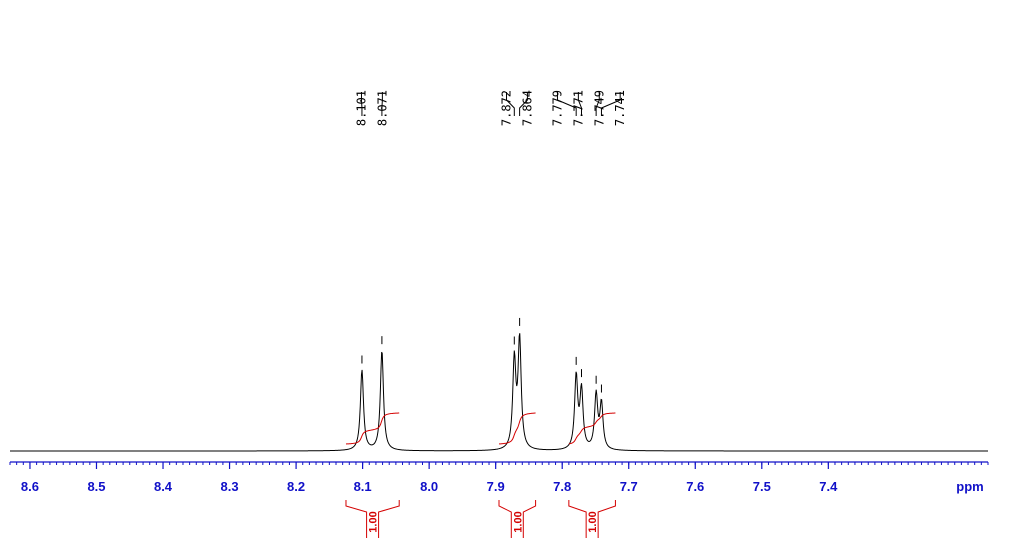 This screenshot has height=544, width=1024. I want to click on x-tick-label: 8.1, so click(363, 486).